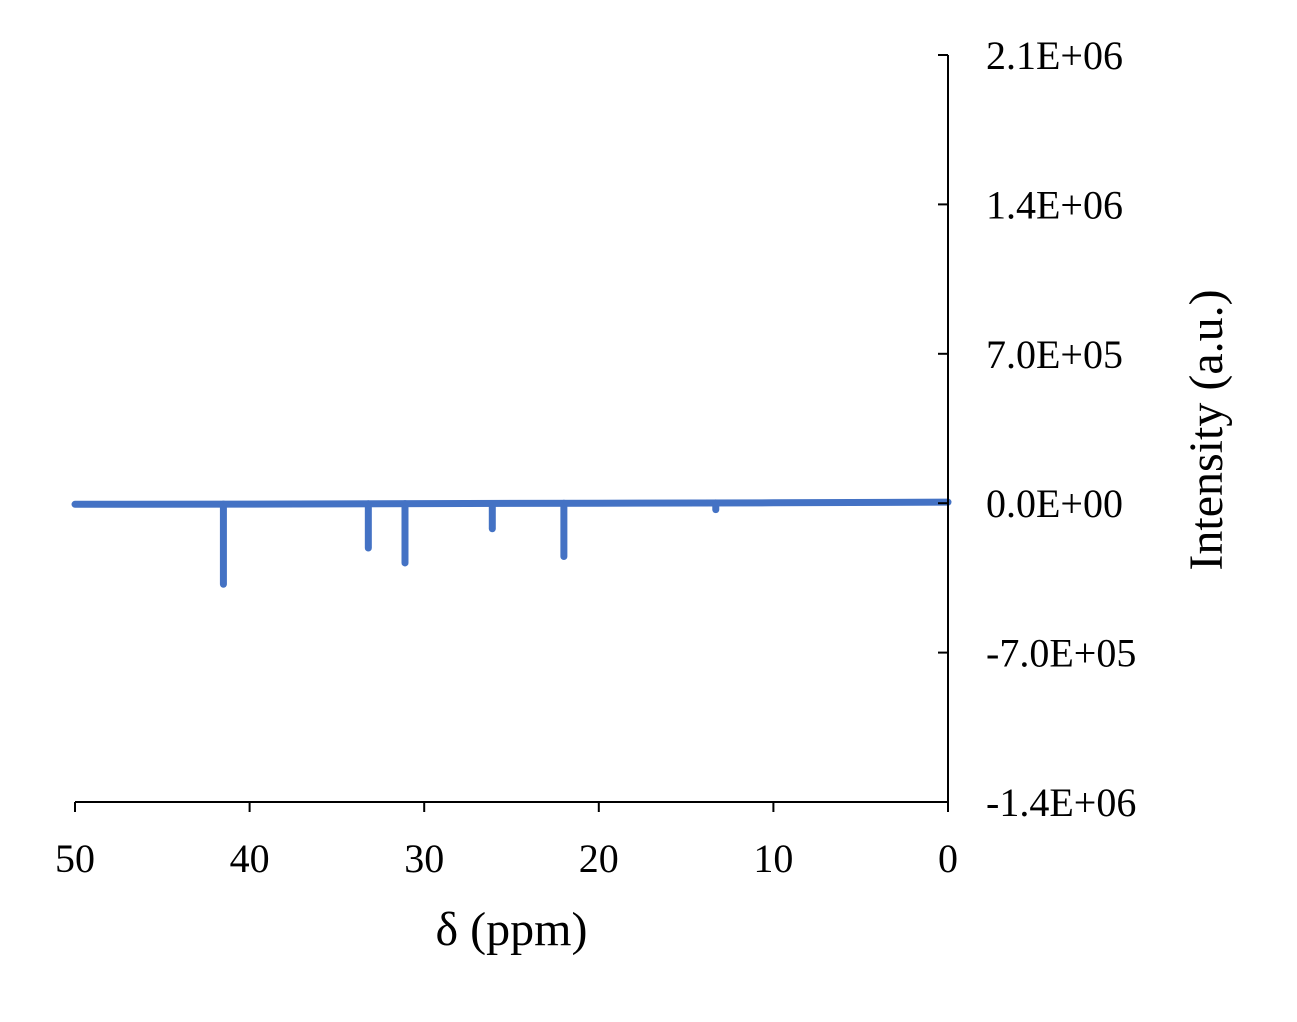  Describe the element at coordinates (75, 858) in the screenshot. I see `x-tick-label: 50` at that location.